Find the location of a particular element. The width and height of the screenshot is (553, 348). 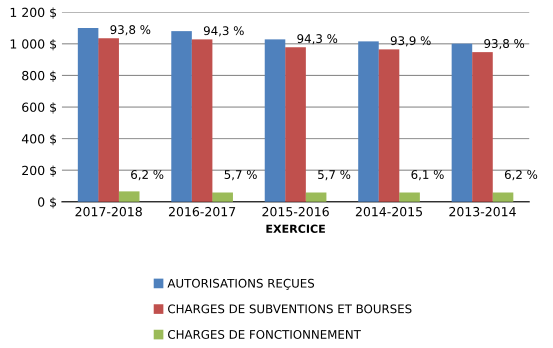

y-tick-label: 1 200 $ is located at coordinates (33, 13).